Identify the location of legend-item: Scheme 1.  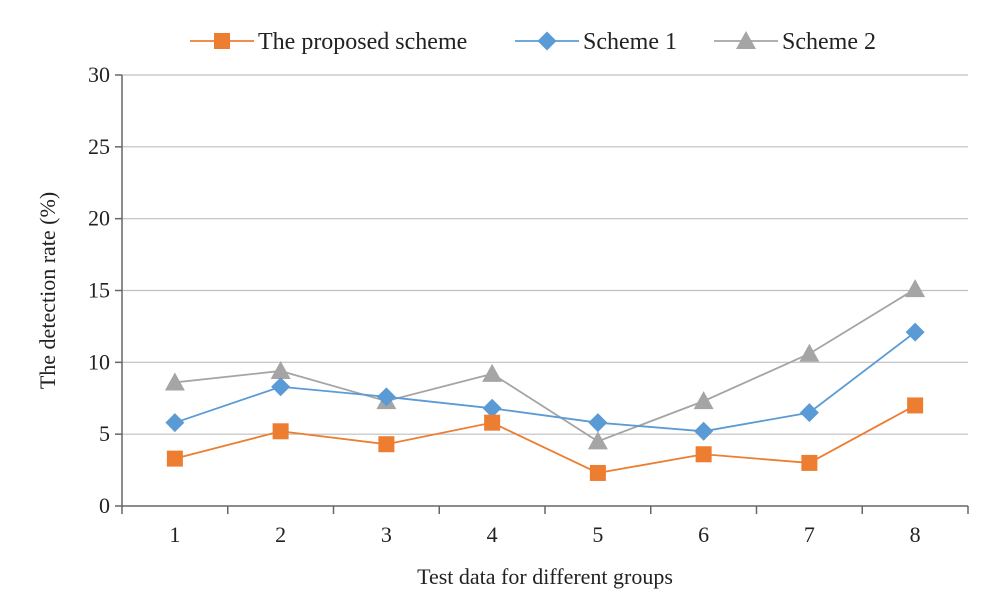
(596, 42).